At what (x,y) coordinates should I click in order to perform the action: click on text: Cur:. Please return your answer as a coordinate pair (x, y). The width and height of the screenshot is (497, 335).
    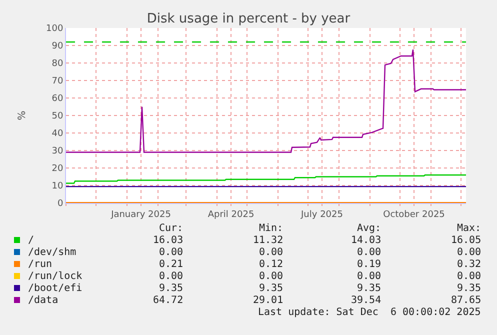
    Looking at the image, I should click on (171, 228).